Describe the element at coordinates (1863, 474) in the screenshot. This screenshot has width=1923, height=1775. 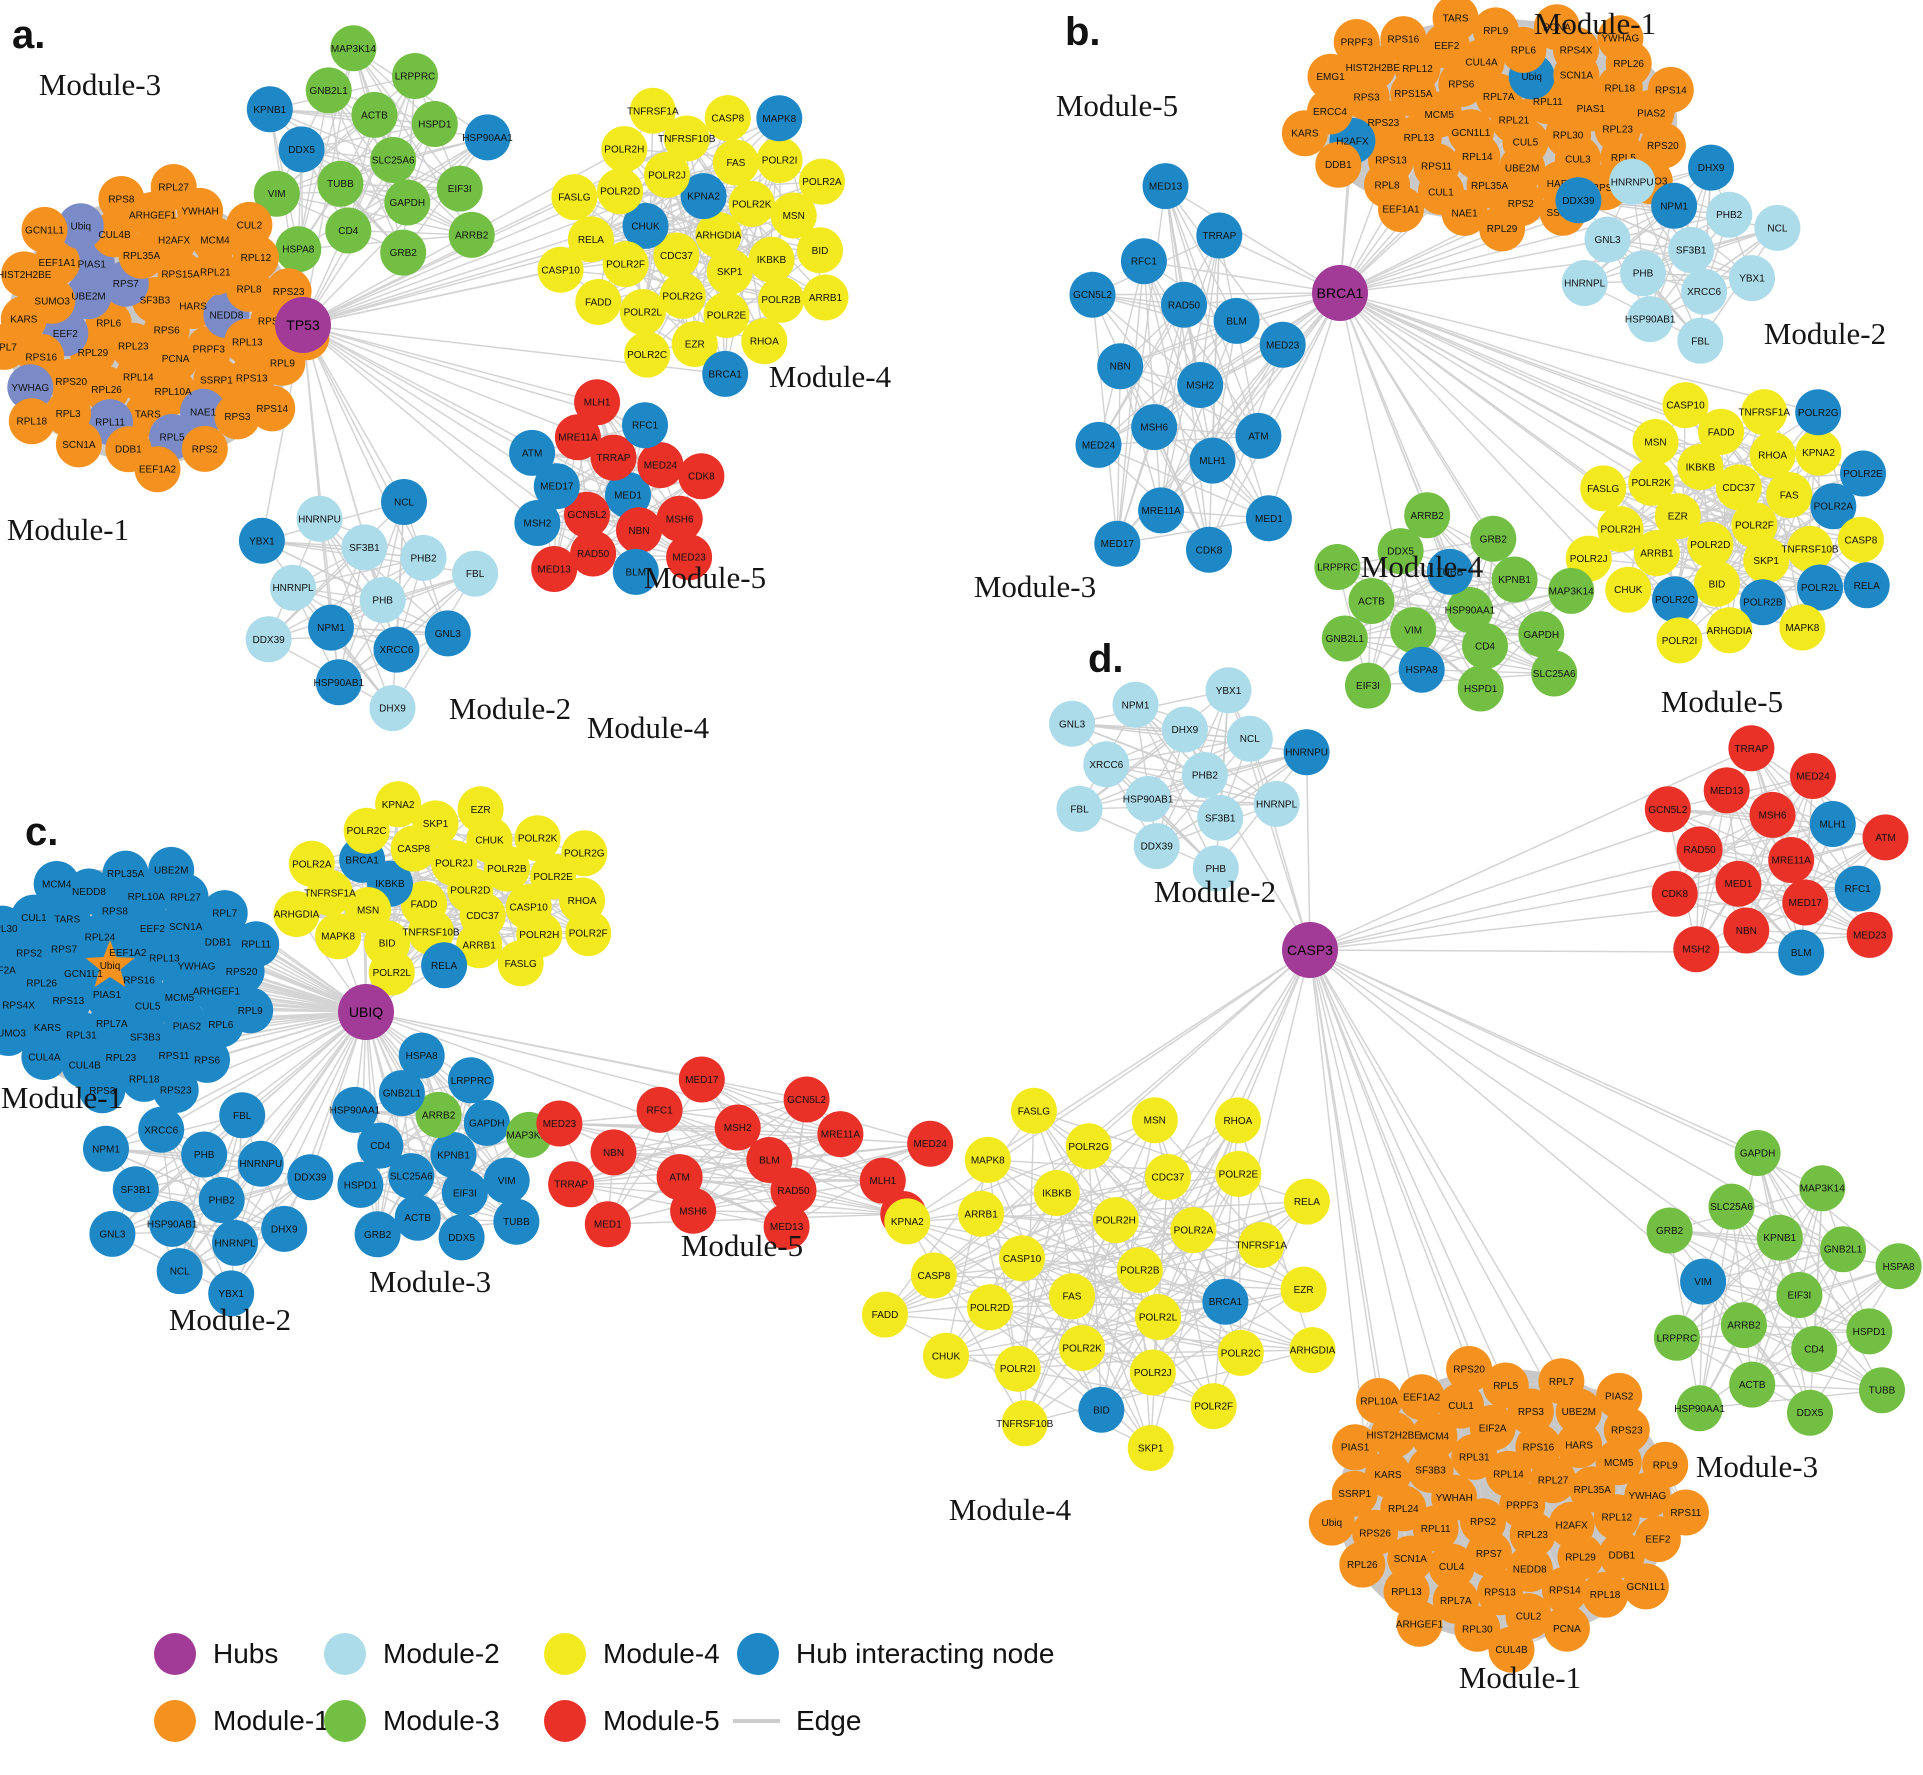
I see `node-label-POLR2E: POLR2E` at that location.